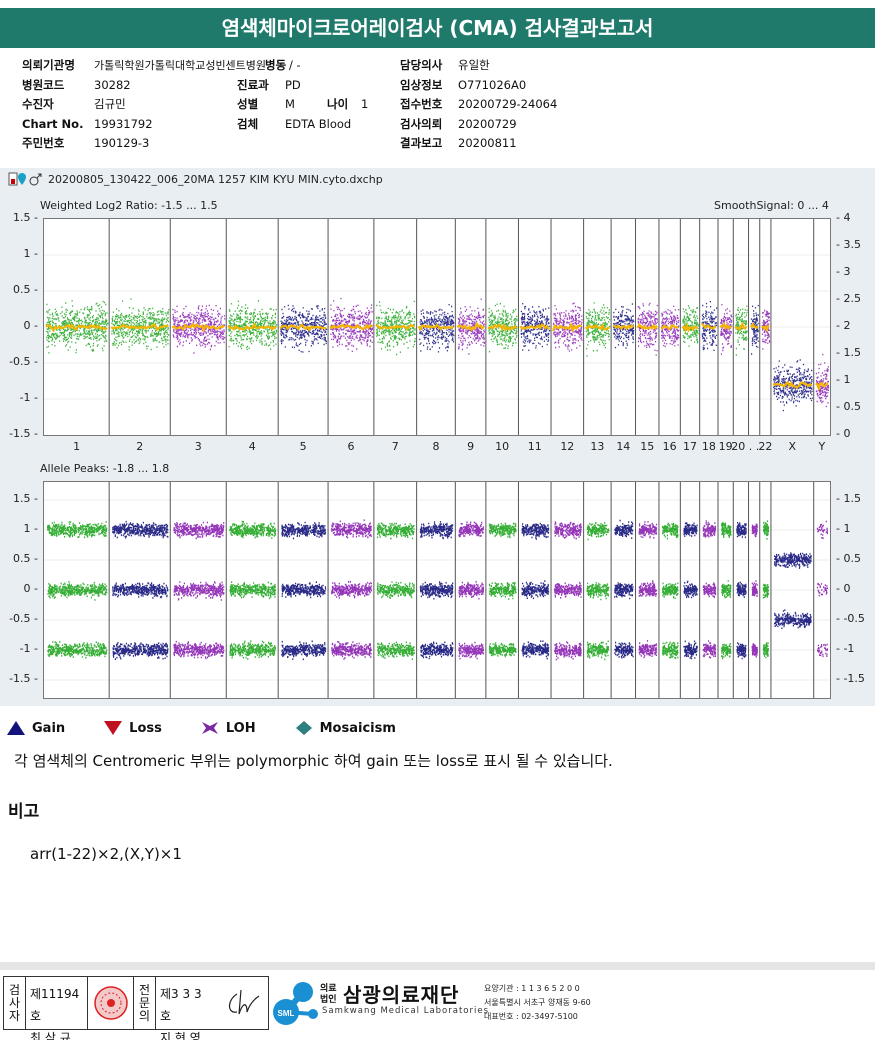  What do you see at coordinates (303, 328) in the screenshot?
I see `chr-5-probes` at bounding box center [303, 328].